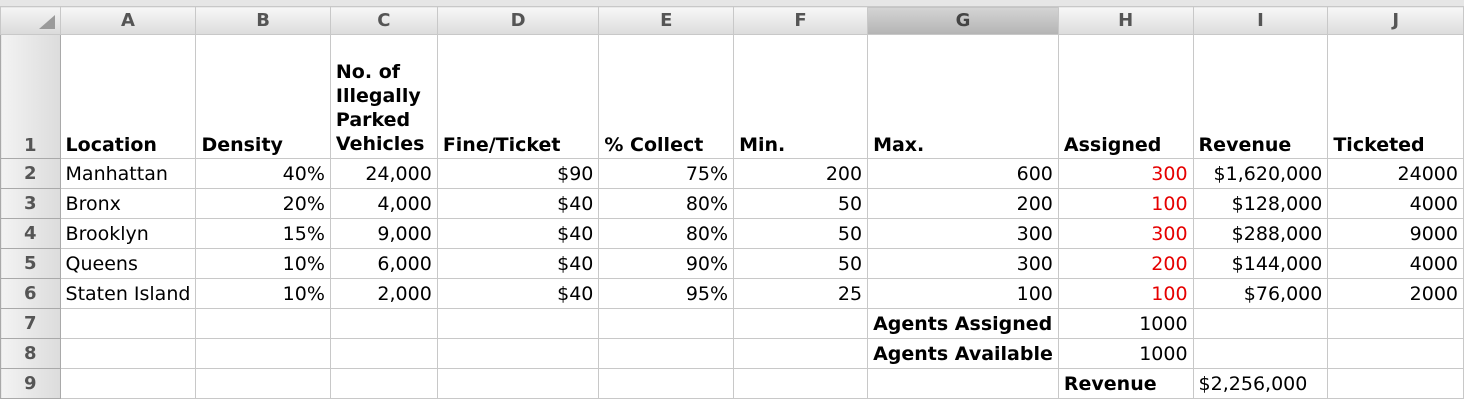  I want to click on cell-revenue: $128,000, so click(1260, 203).